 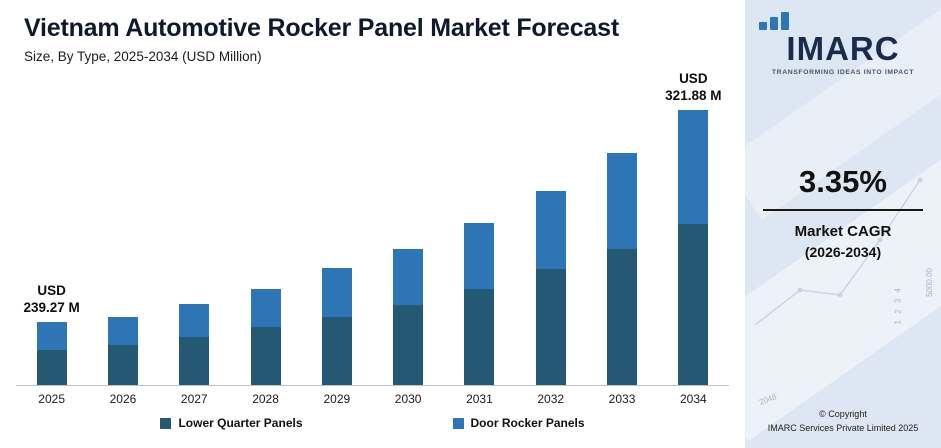 What do you see at coordinates (408, 399) in the screenshot?
I see `x-axis-label: 2030` at bounding box center [408, 399].